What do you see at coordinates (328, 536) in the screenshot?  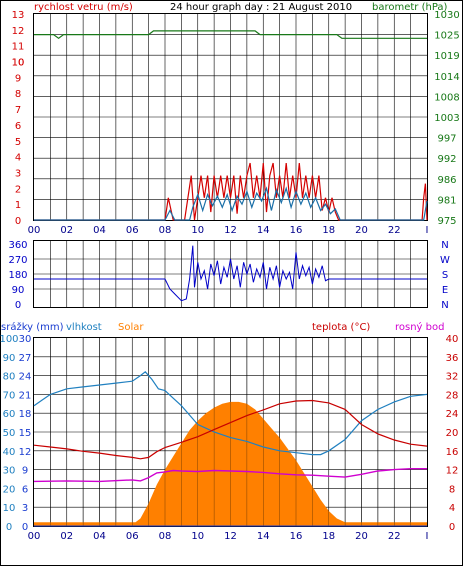 I see `hour-tick-label: 18` at bounding box center [328, 536].